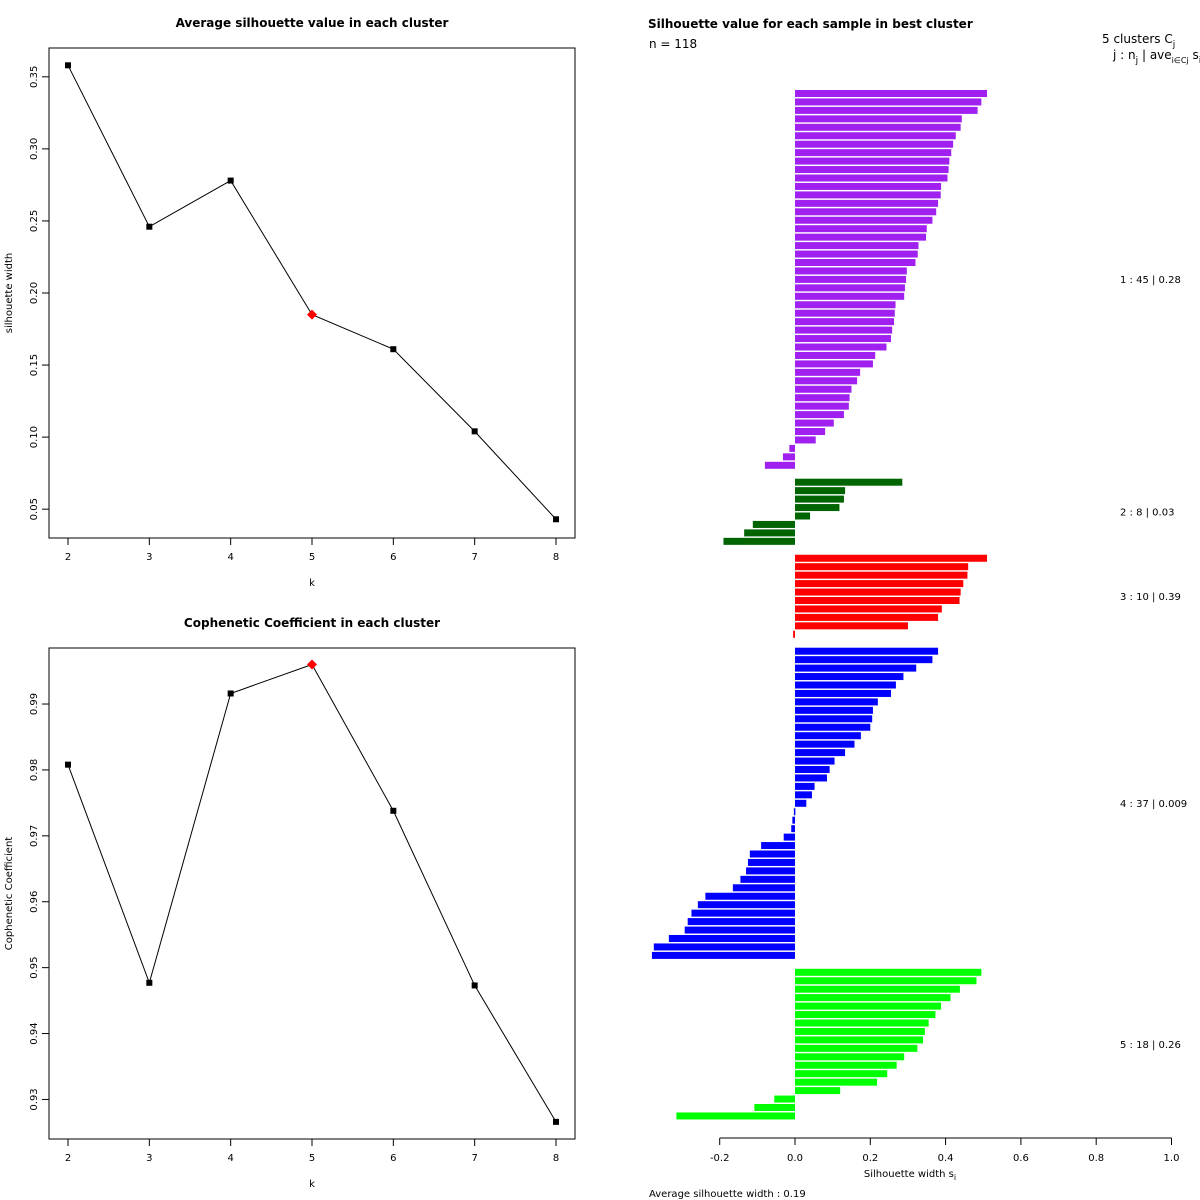 This screenshot has width=1200, height=1200. I want to click on legend-sub-s: s, so click(1194, 55).